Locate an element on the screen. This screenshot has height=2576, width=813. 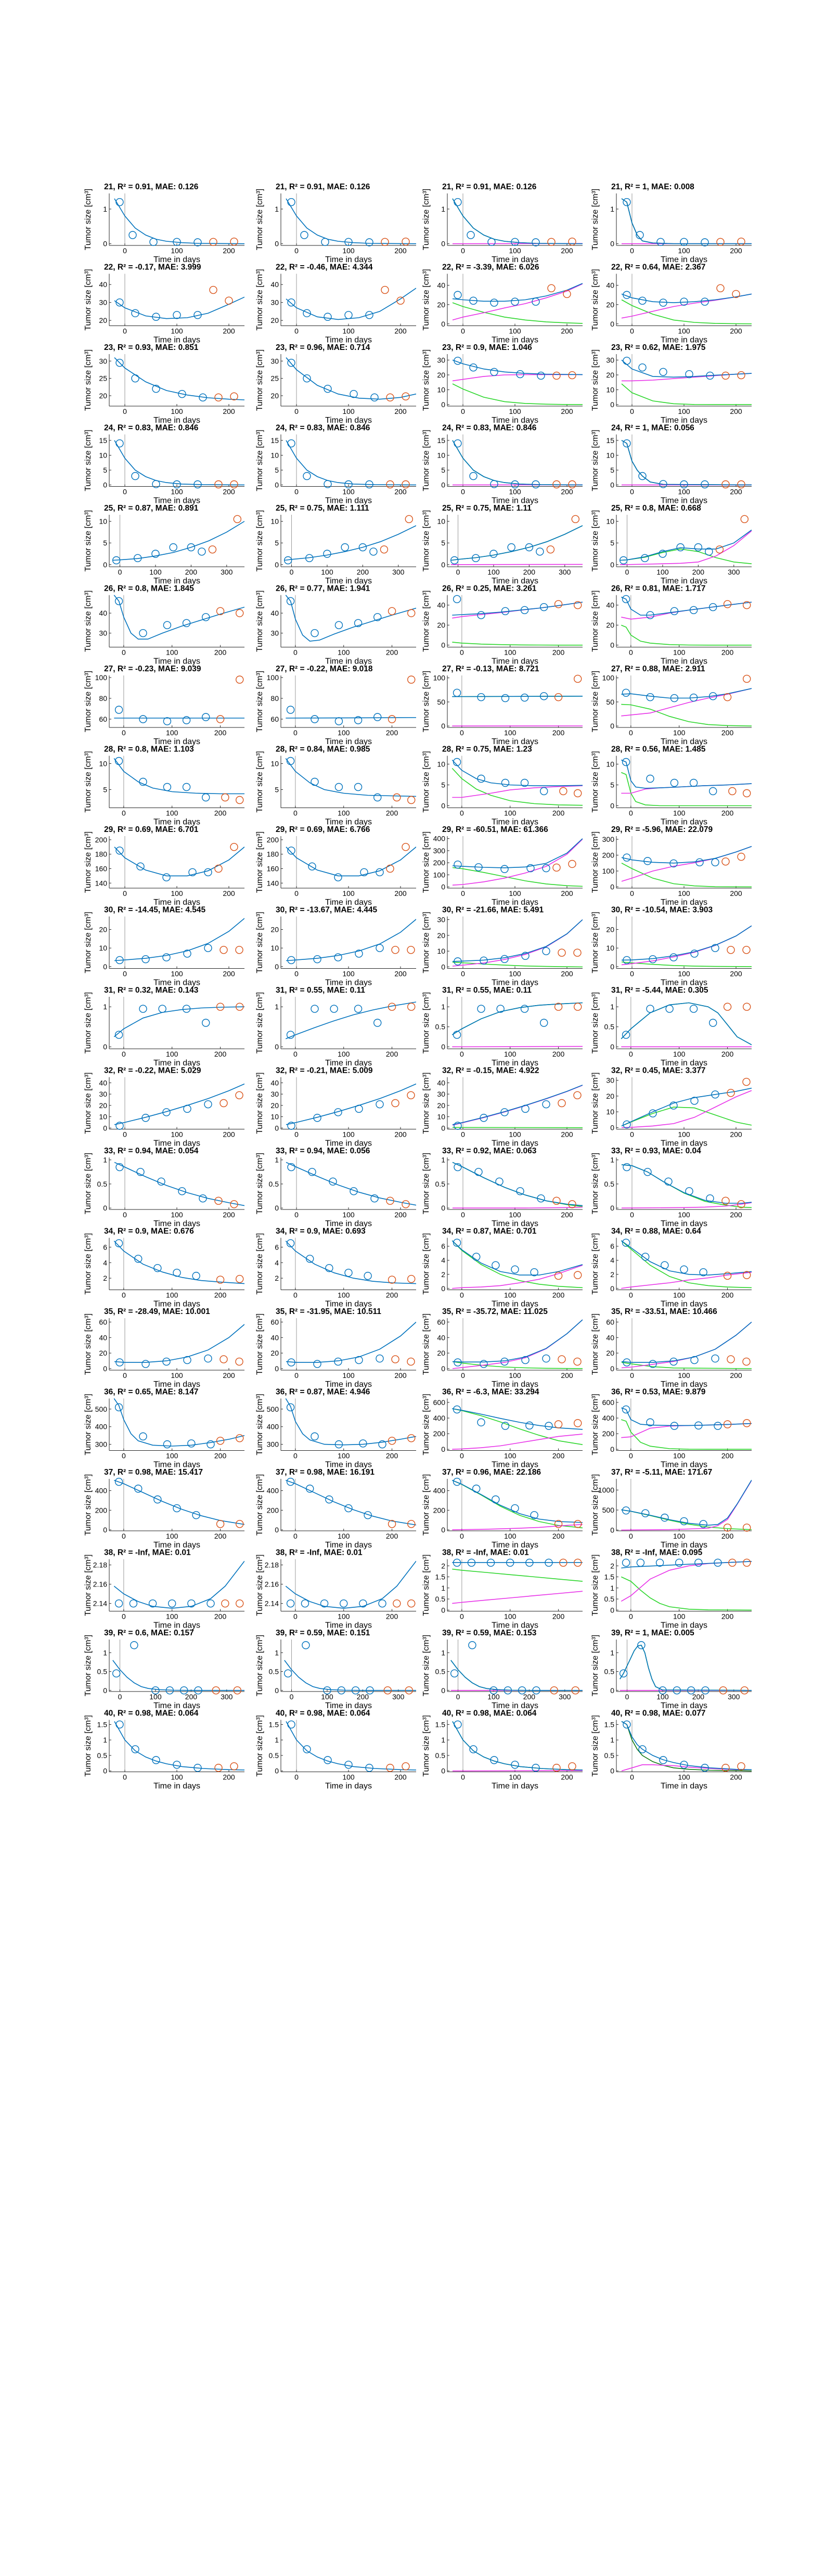
chart-title: 26, R² = 0.81, MAE: 1.717 is located at coordinates (658, 588).